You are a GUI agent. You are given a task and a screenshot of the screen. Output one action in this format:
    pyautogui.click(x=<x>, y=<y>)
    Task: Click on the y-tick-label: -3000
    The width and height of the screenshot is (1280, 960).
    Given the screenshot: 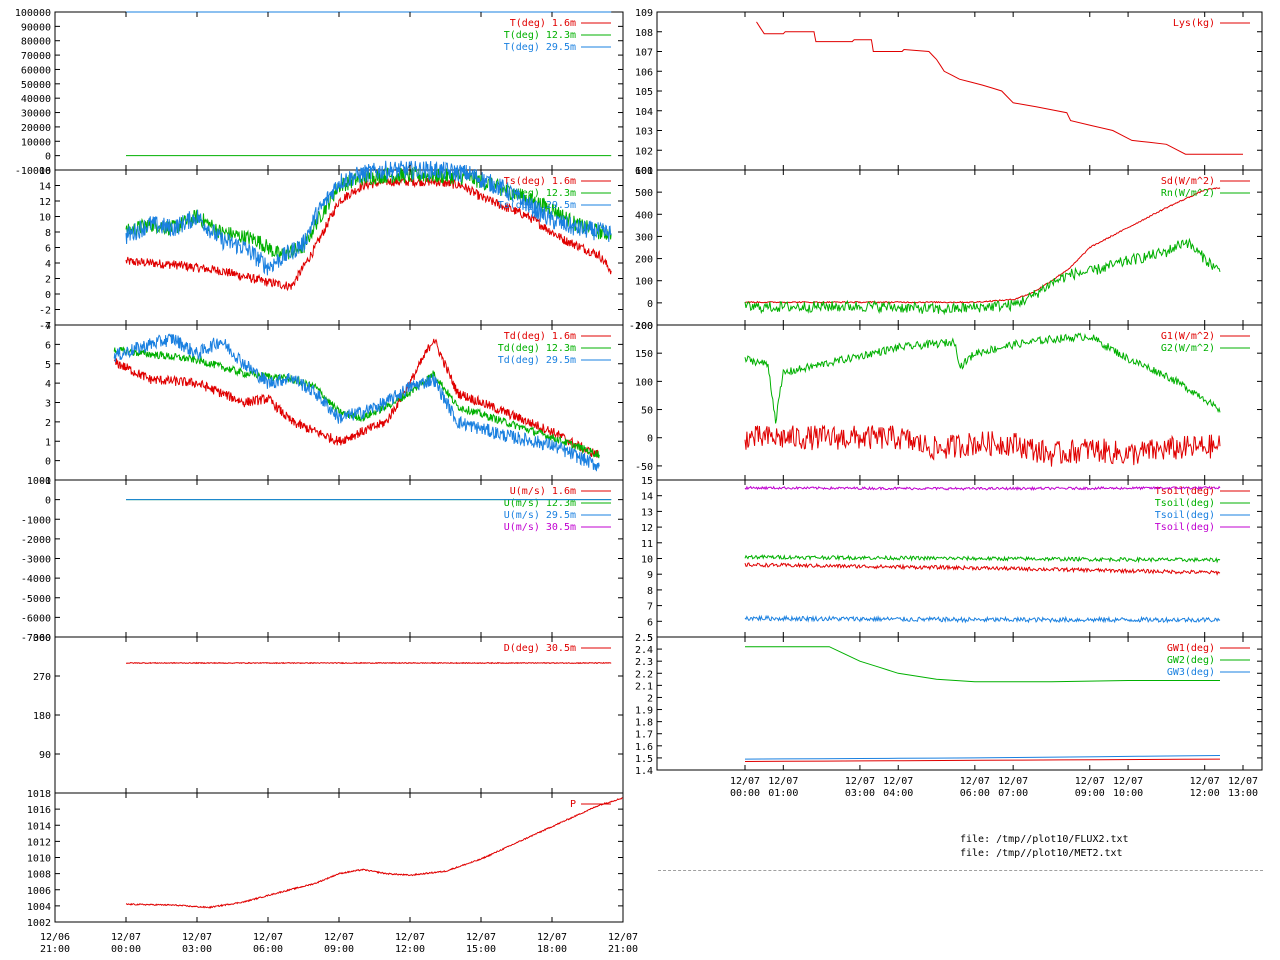 What is the action you would take?
    pyautogui.click(x=36, y=560)
    